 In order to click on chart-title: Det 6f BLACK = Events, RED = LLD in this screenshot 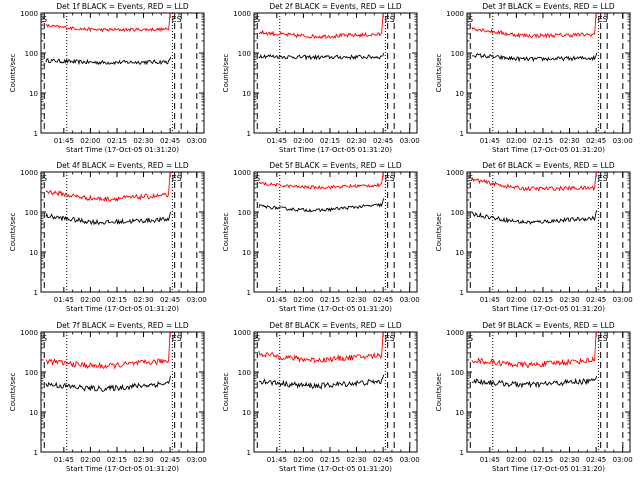, I will do `click(548, 165)`.